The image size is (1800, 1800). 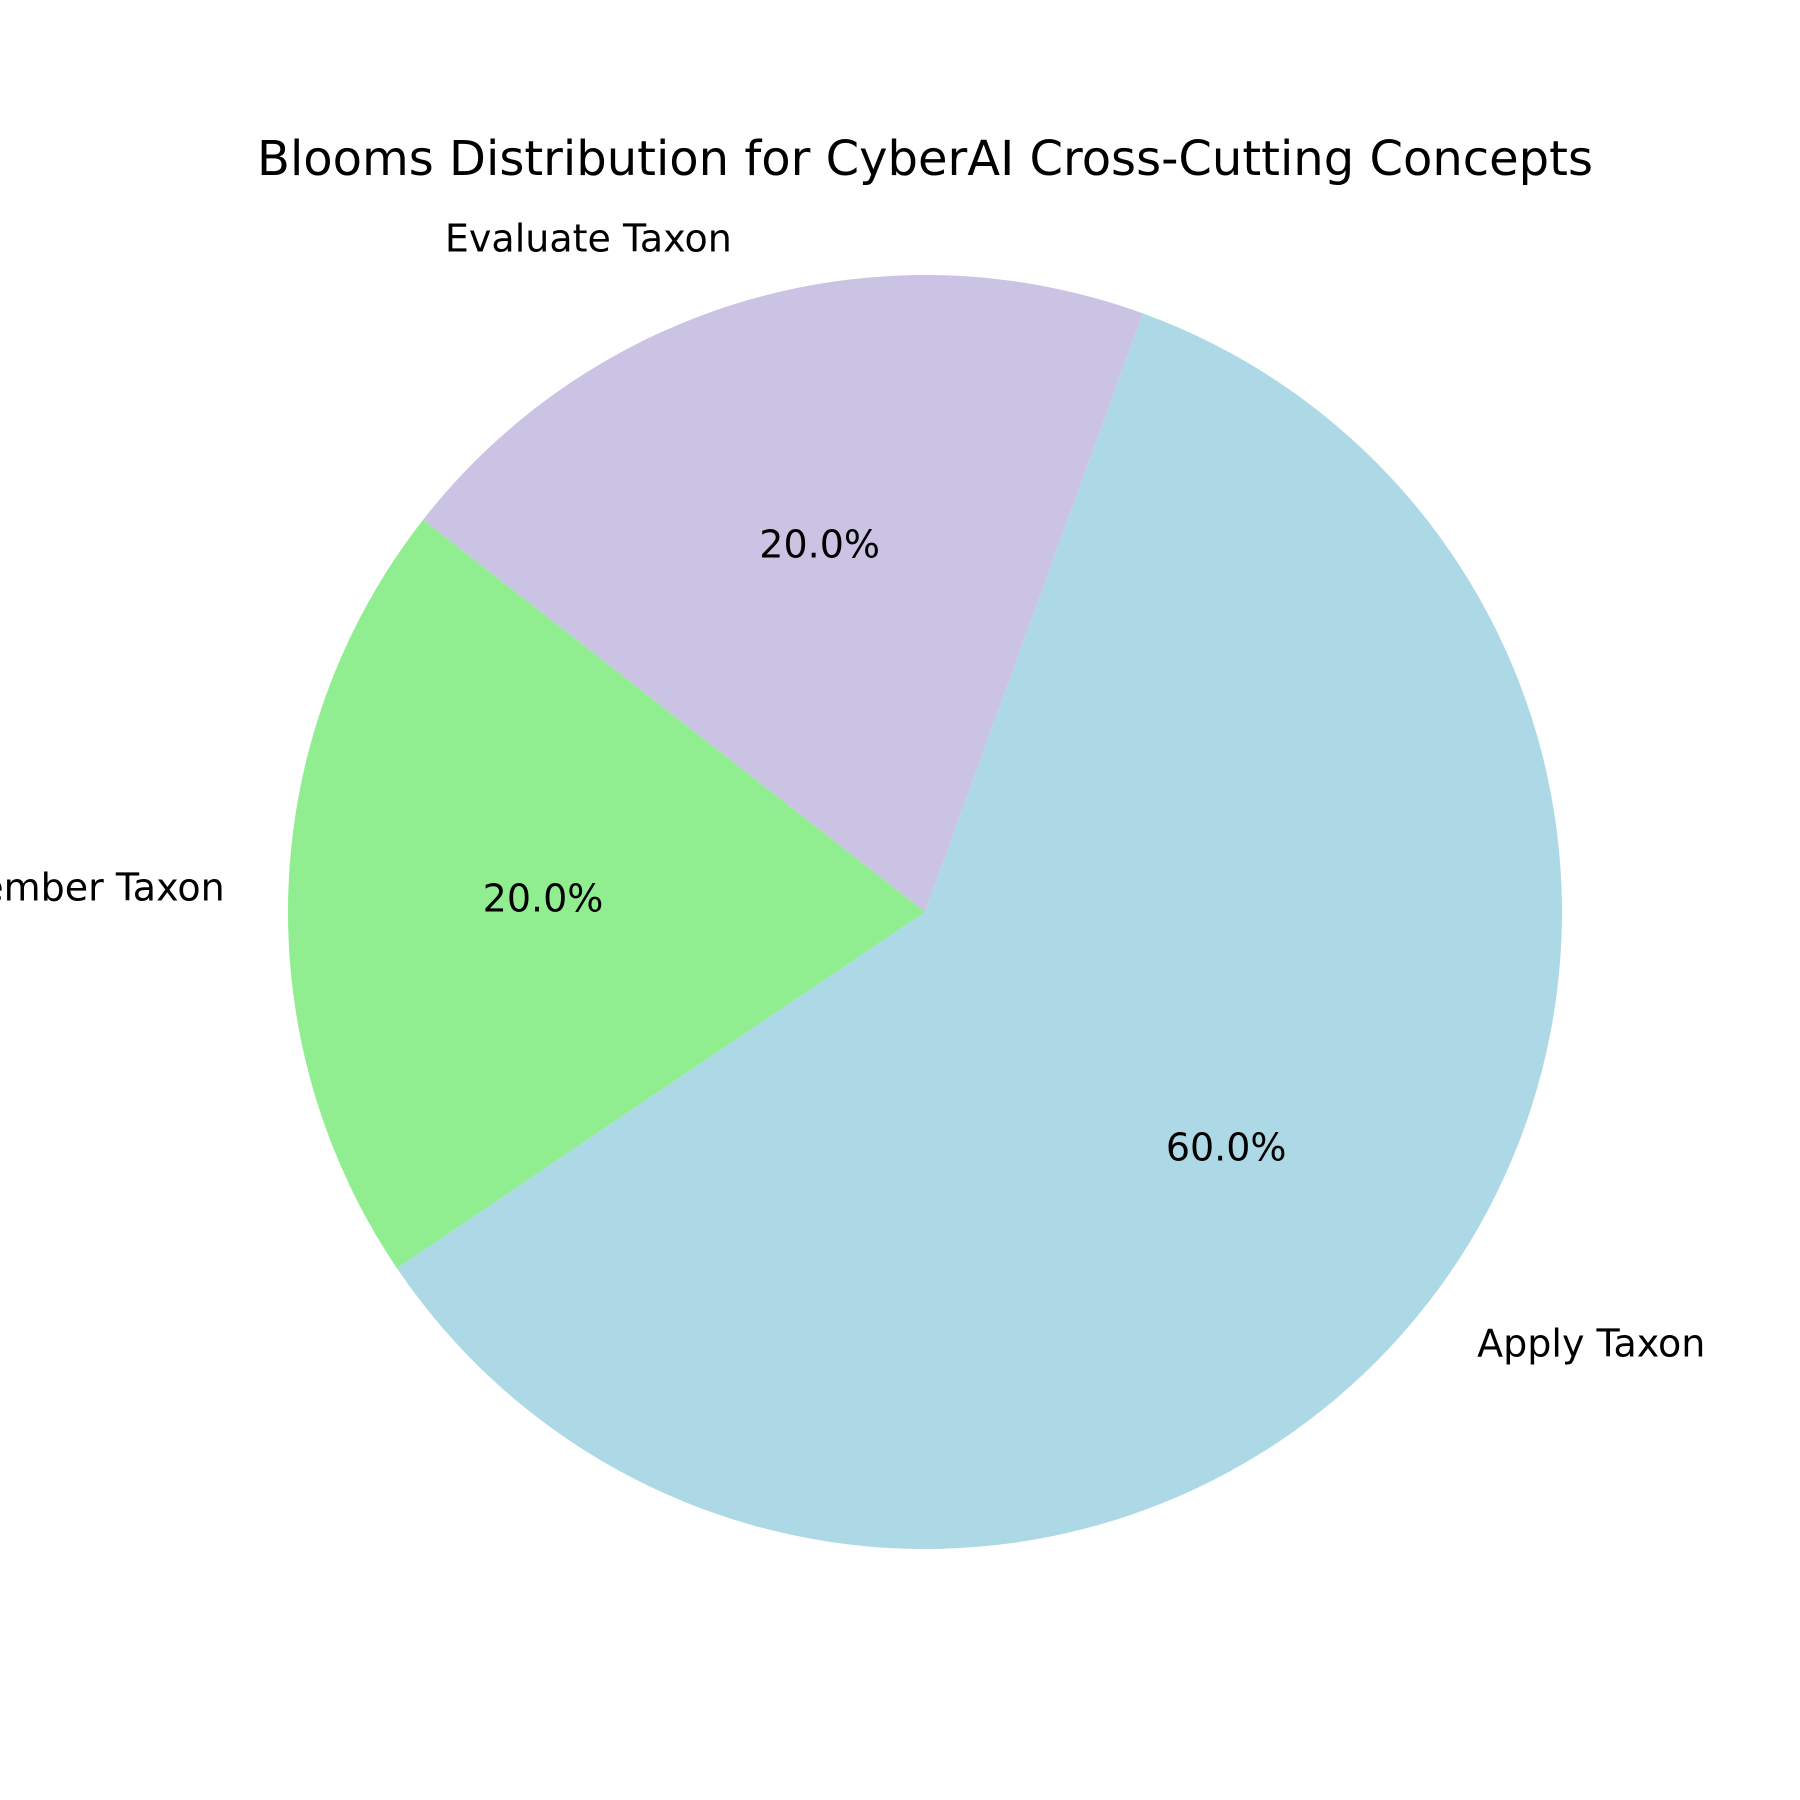 What do you see at coordinates (112, 888) in the screenshot?
I see `pie-category-label-remember-taxon: Remember Taxon` at bounding box center [112, 888].